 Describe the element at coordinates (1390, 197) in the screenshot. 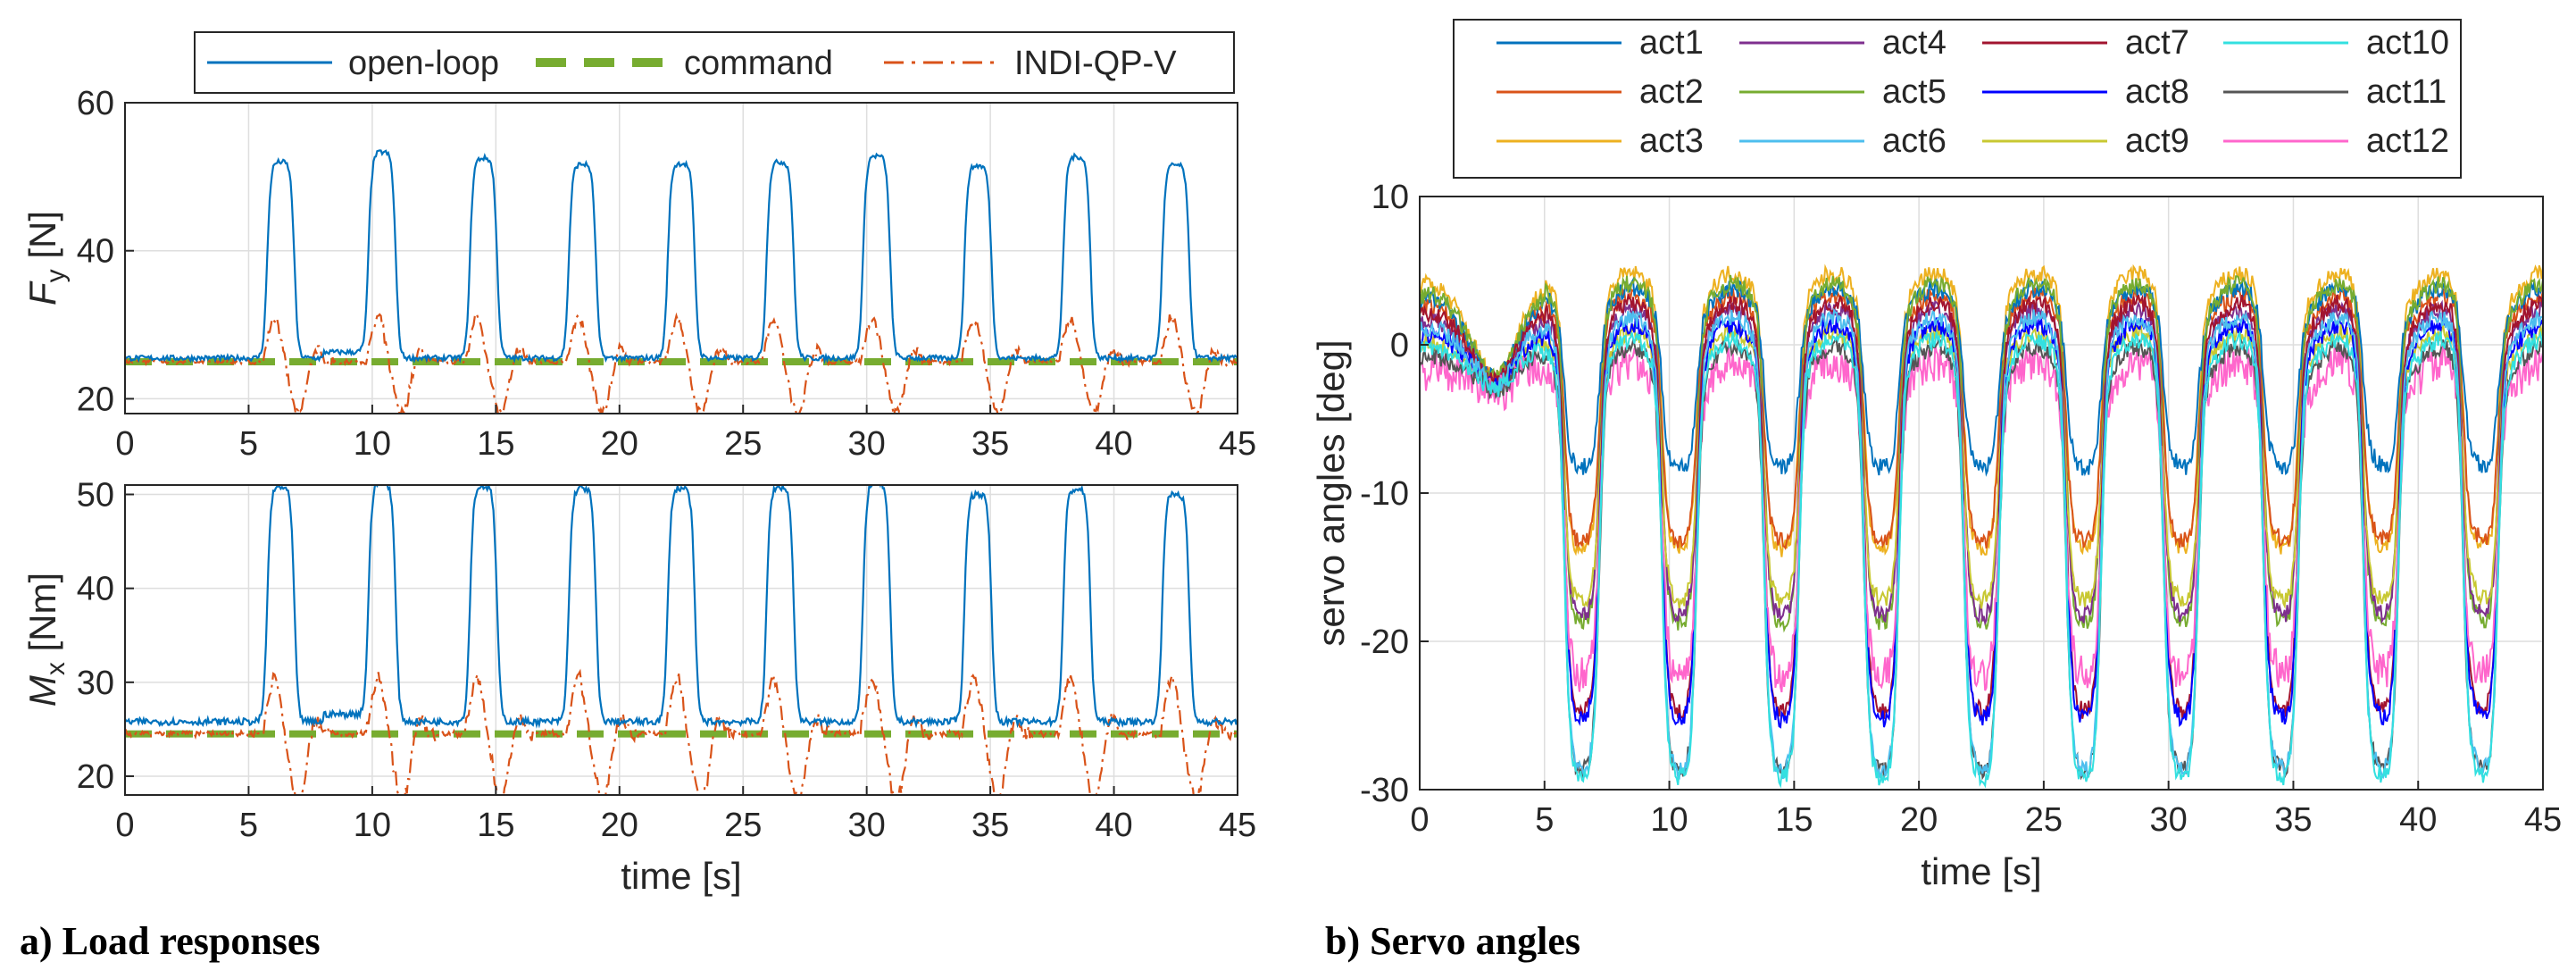

I see `tick-label-y: 10` at that location.